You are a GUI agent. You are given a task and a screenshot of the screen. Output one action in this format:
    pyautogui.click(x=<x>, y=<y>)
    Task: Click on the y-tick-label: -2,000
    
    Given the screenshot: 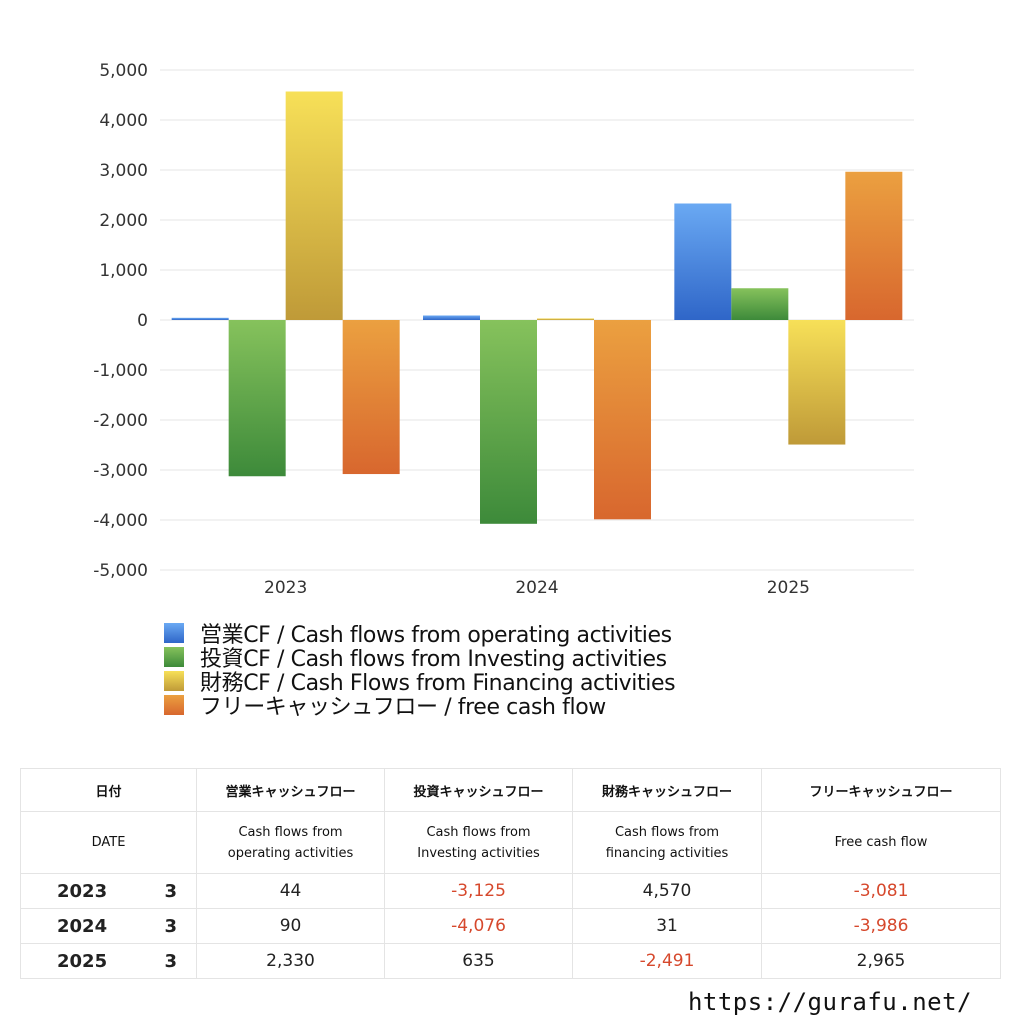 What is the action you would take?
    pyautogui.click(x=120, y=421)
    